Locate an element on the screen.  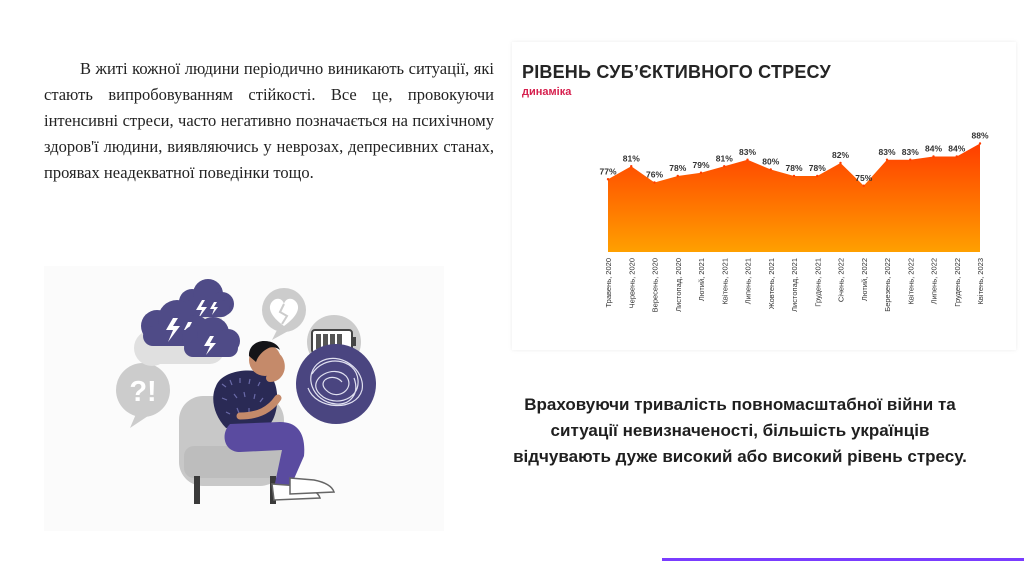
x-tick-label: Березень, 2022 is located at coordinates (887, 285).